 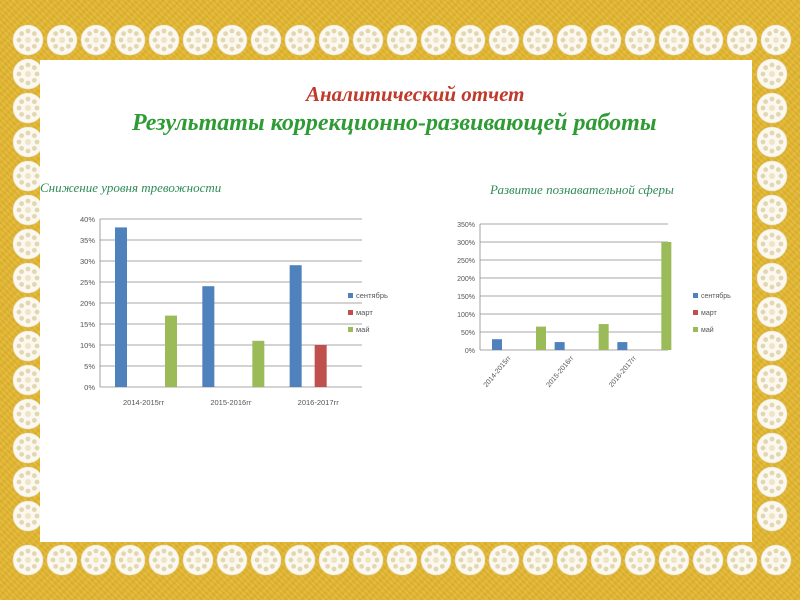 I want to click on legend-swatch-март, so click(x=350, y=312).